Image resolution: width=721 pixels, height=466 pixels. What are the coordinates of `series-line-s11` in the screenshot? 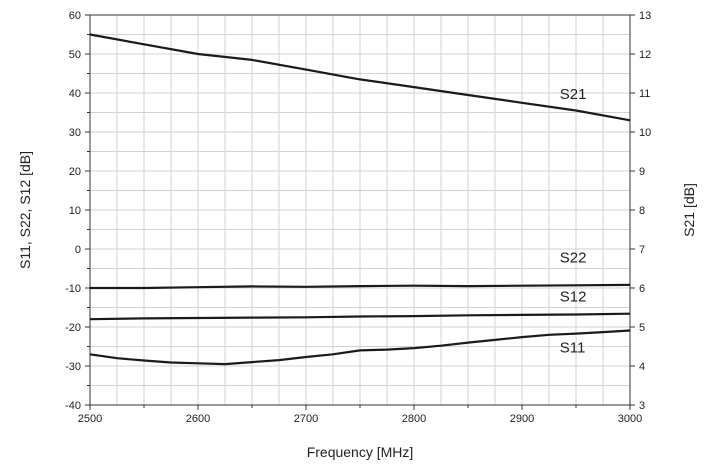 It's located at (360, 347).